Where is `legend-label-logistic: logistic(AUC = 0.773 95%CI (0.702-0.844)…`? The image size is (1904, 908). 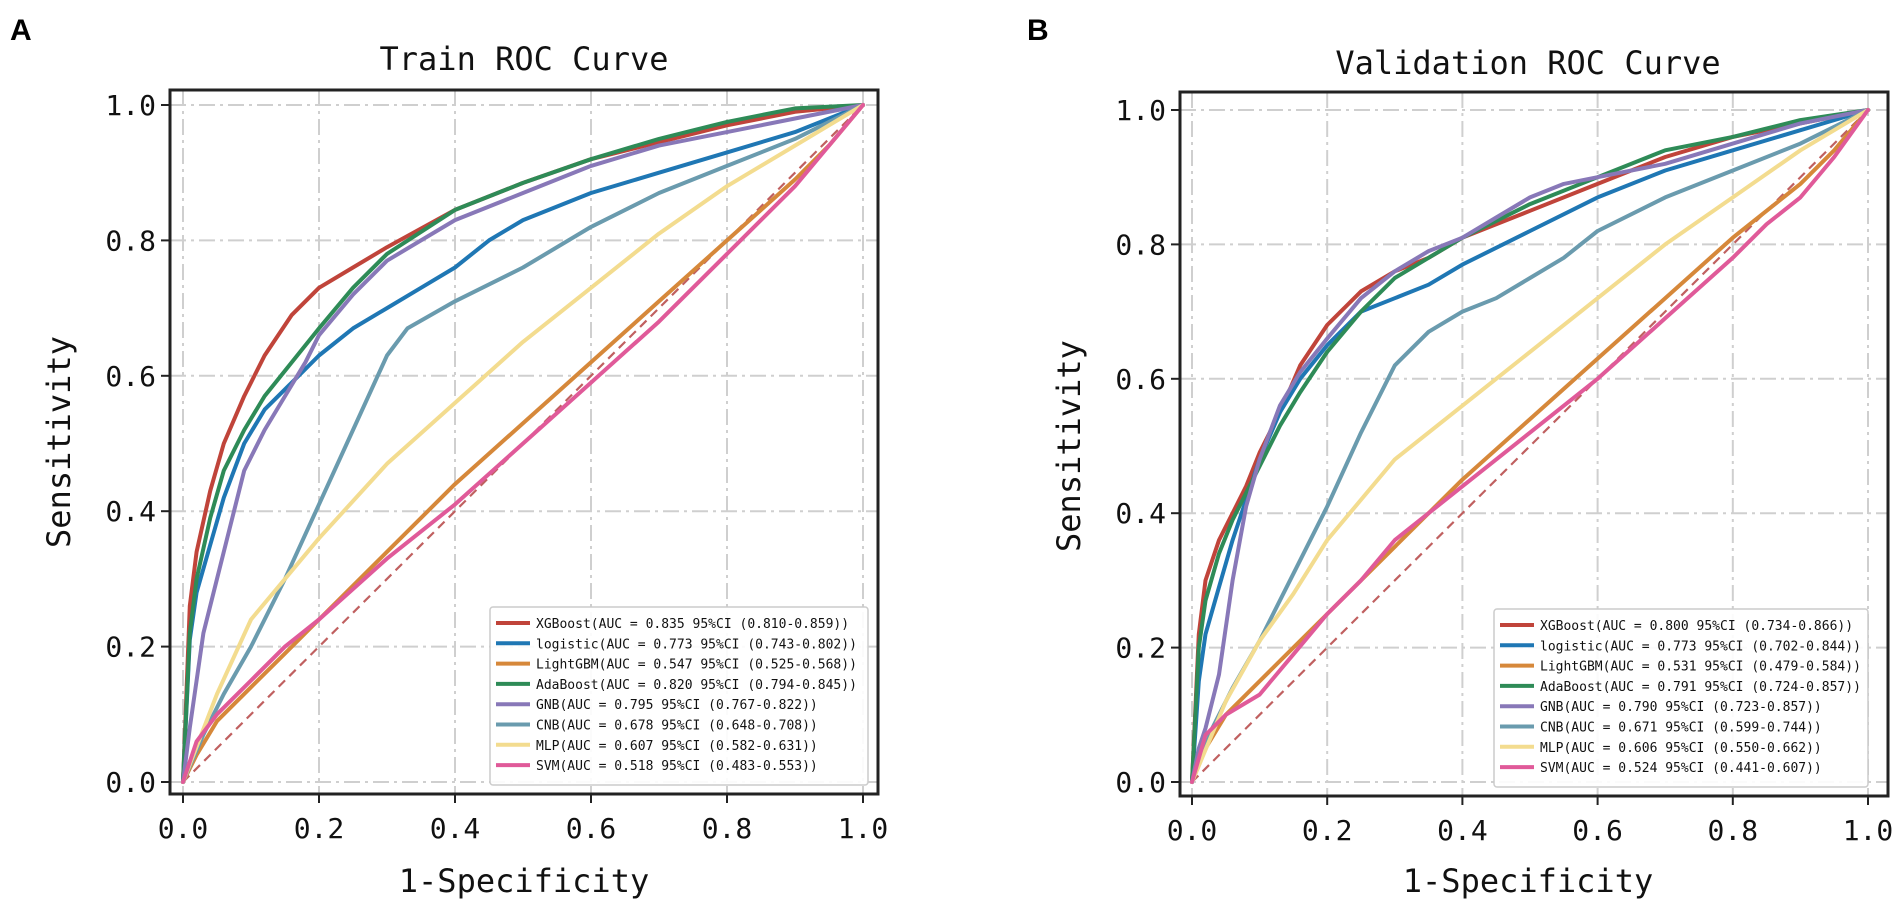
legend-label-logistic: logistic(AUC = 0.773 95%CI (0.702-0.844)… is located at coordinates (1700, 646).